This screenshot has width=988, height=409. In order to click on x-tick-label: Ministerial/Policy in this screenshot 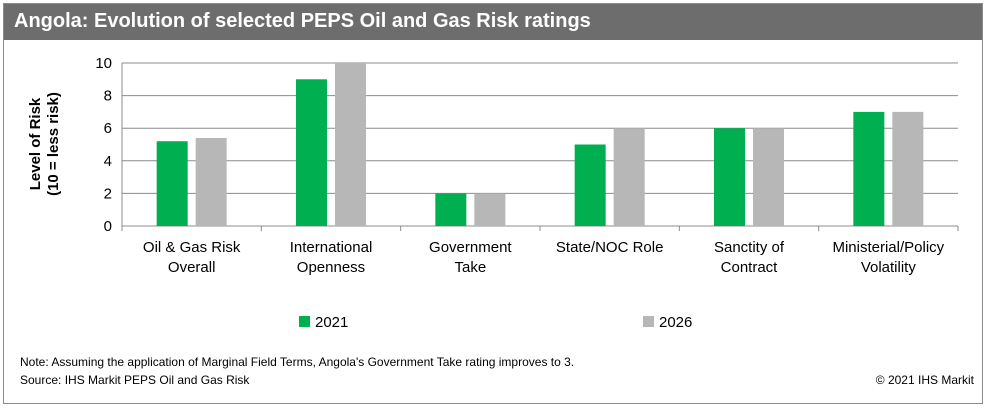, I will do `click(888, 247)`.